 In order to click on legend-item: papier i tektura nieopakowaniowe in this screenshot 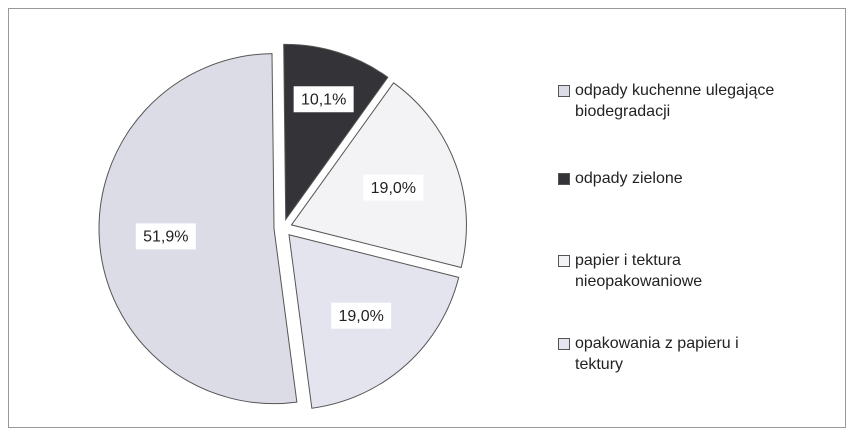, I will do `click(678, 271)`.